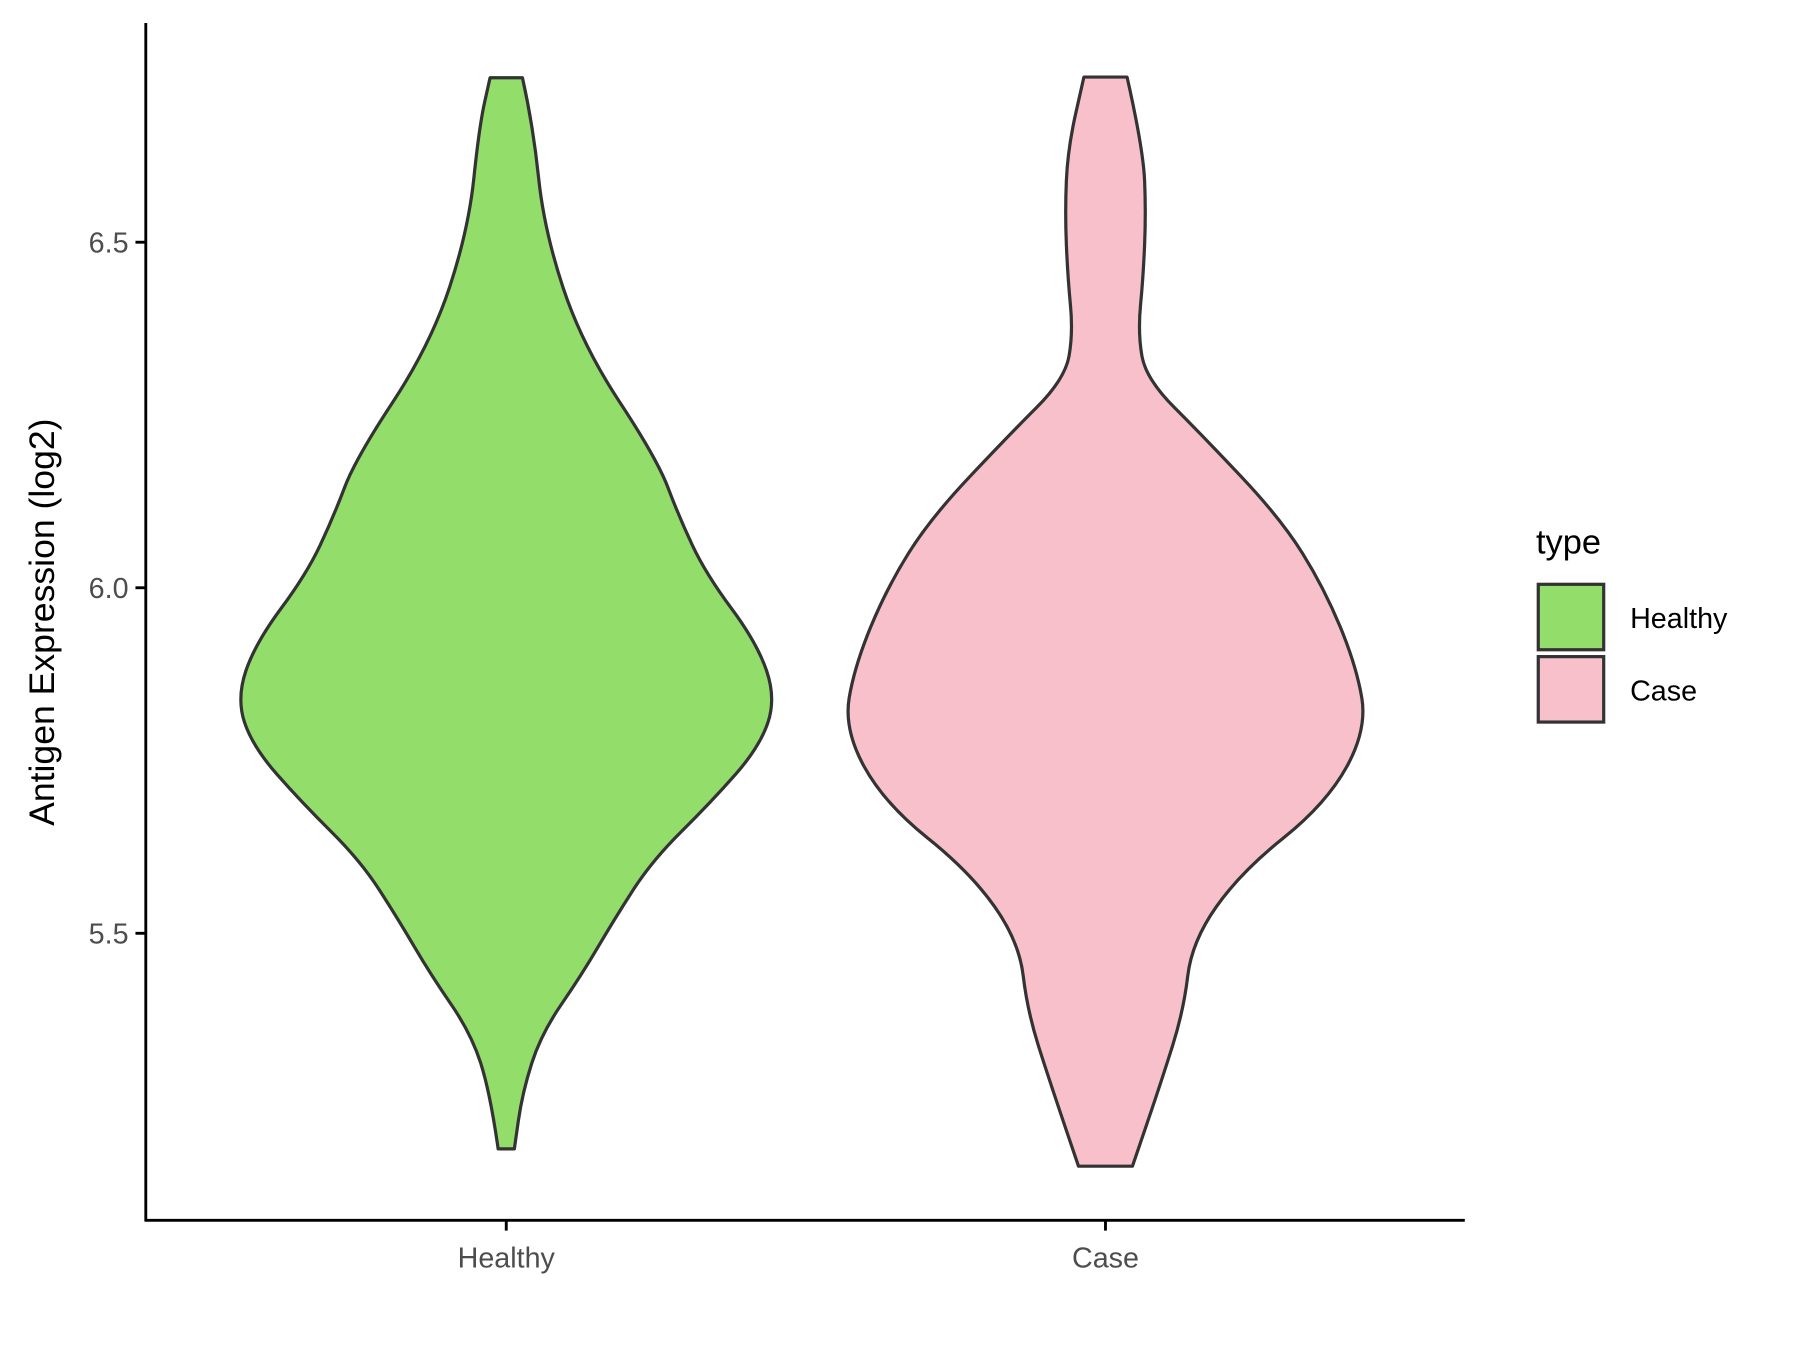 The height and width of the screenshot is (1350, 1800). Describe the element at coordinates (42, 621) in the screenshot. I see `y-axis-label: Antigen Expression (log2)` at that location.